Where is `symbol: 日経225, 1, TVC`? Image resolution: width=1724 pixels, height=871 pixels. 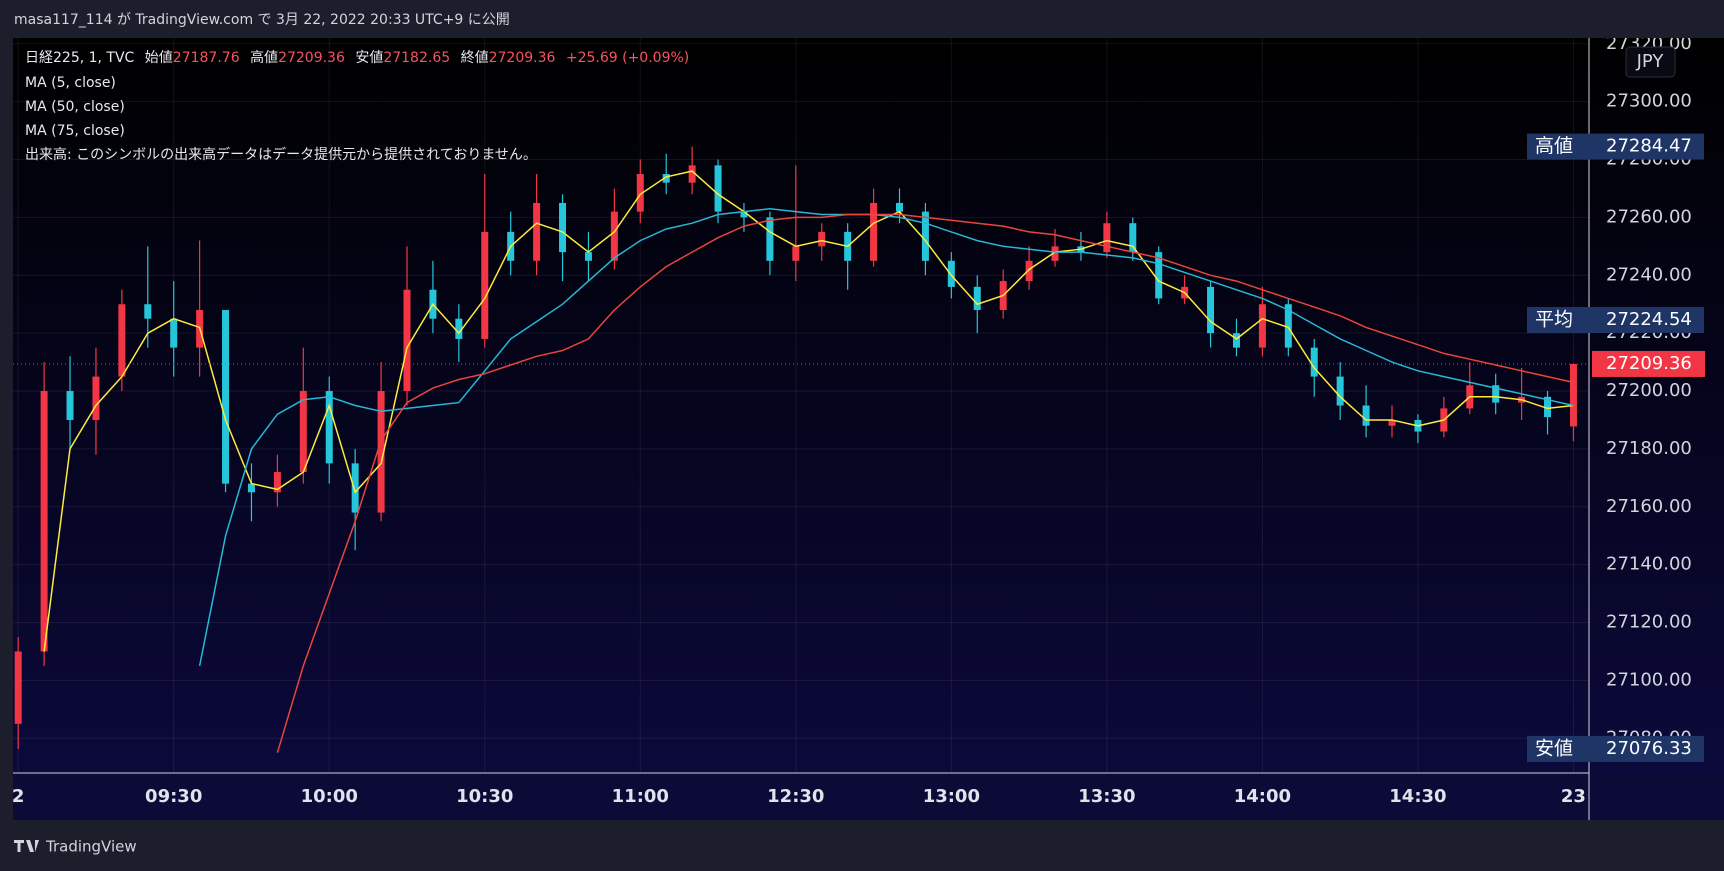
symbol: 日経225, 1, TVC is located at coordinates (80, 58).